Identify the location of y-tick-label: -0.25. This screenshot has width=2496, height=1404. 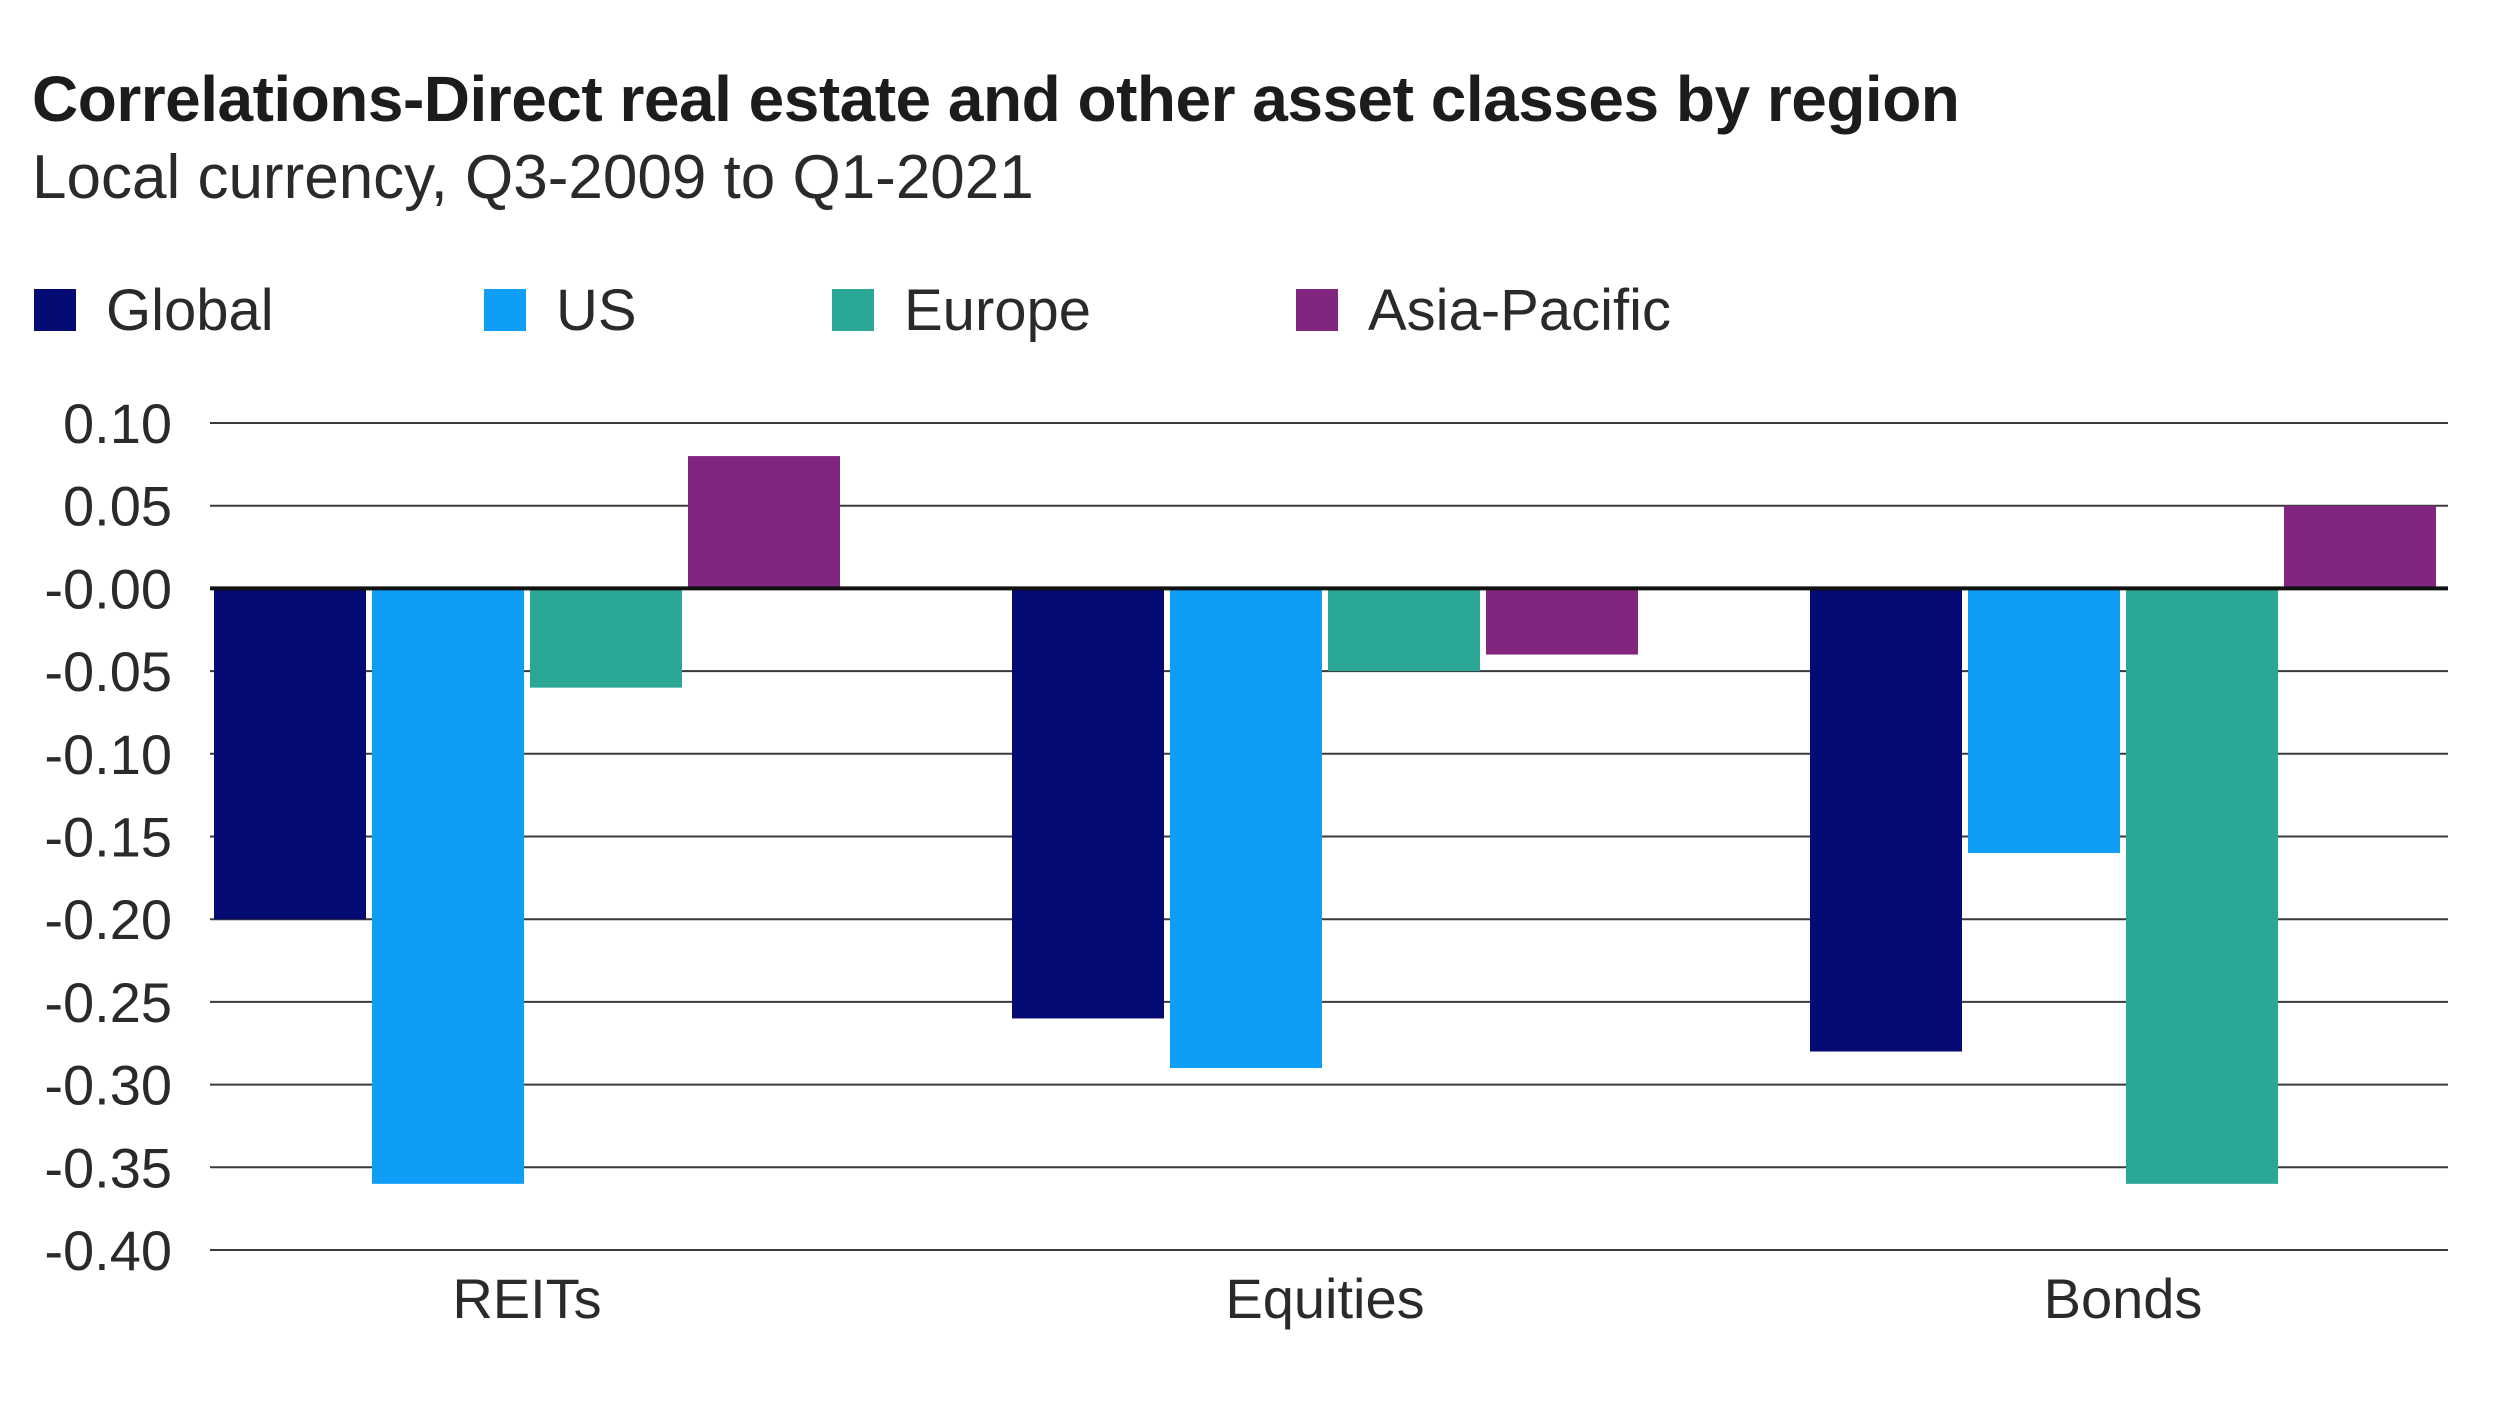
(108, 1002).